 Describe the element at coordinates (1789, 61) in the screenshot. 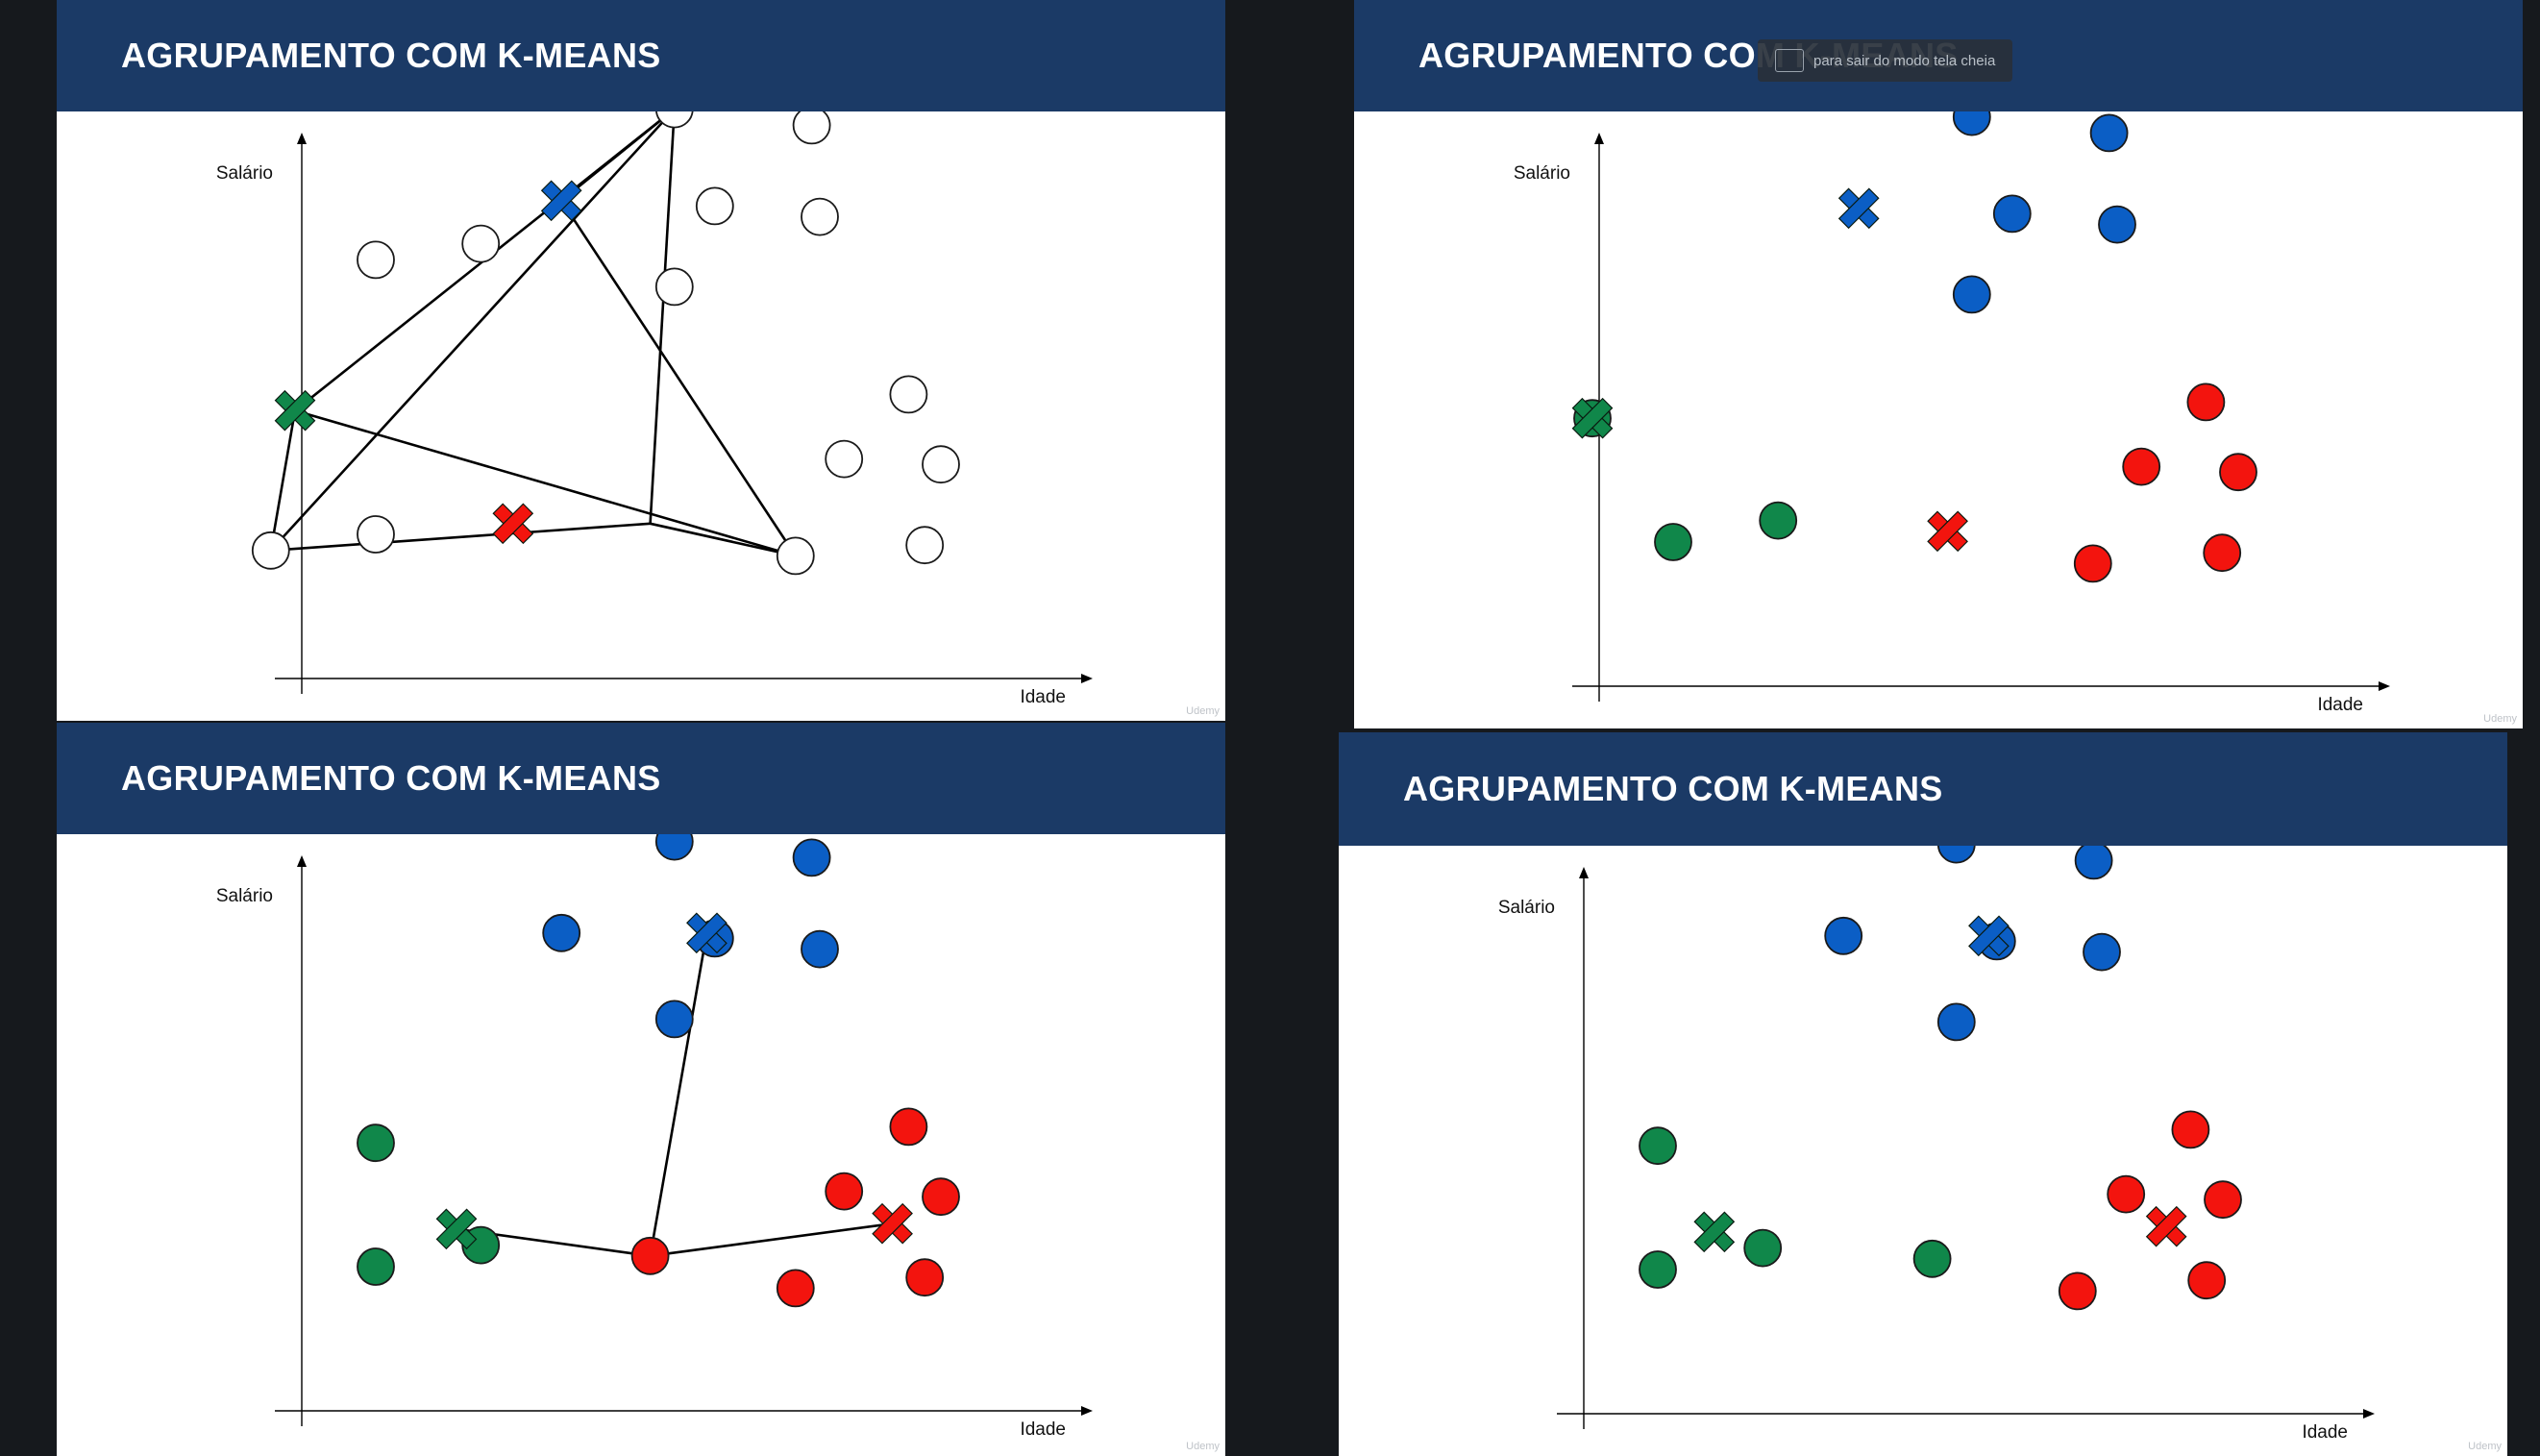

I see `esc-key-icon` at that location.